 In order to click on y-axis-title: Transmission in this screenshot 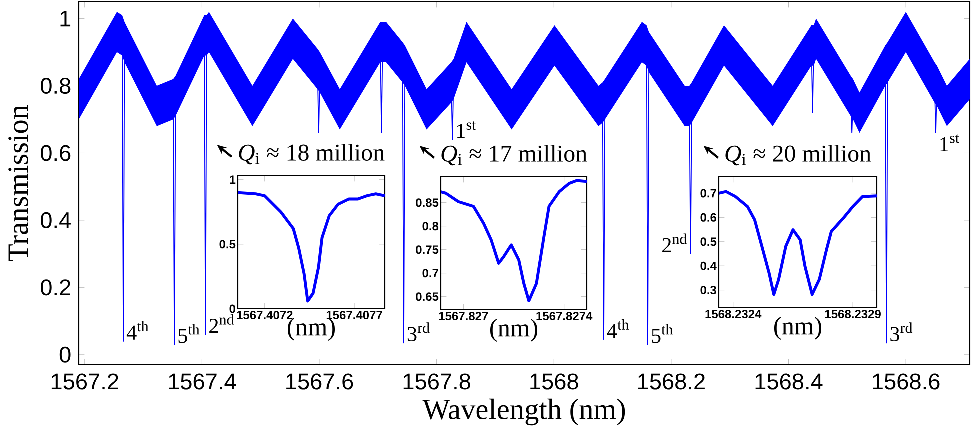, I will do `click(18, 183)`.